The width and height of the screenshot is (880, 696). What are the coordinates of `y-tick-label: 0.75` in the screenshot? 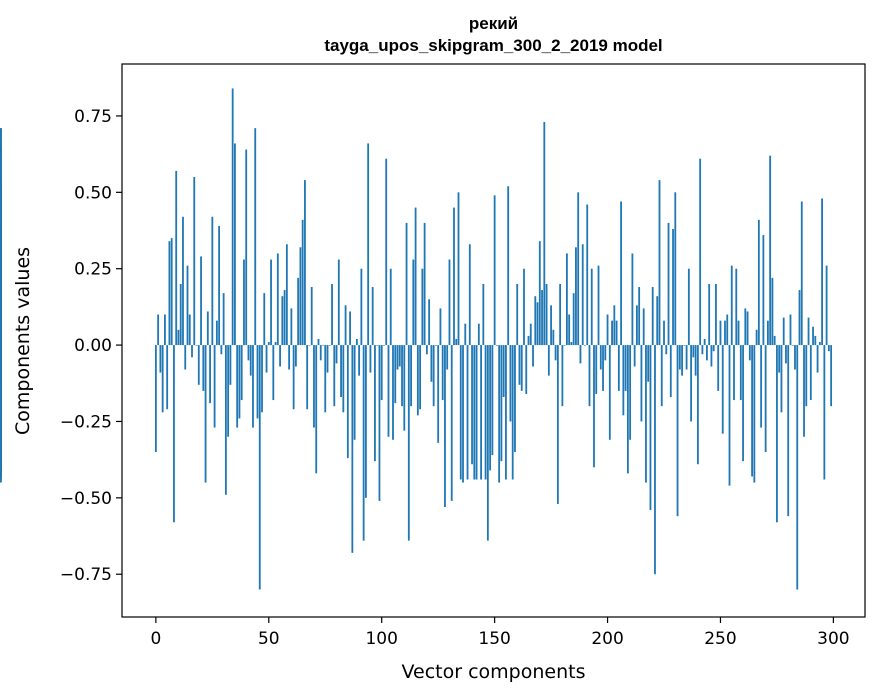 It's located at (93, 117).